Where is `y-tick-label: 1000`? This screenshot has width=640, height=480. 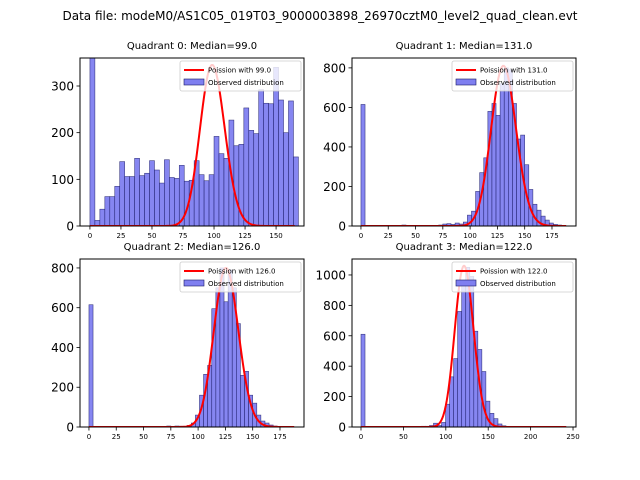
y-tick-label: 1000 is located at coordinates (330, 275).